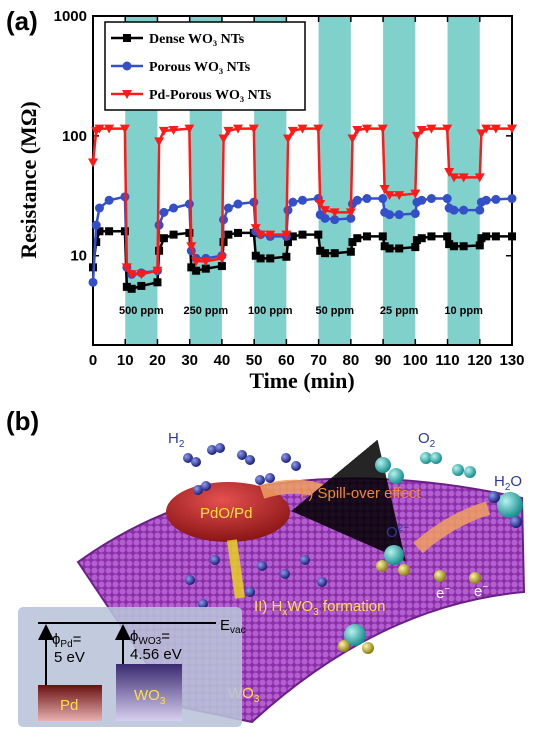 This screenshot has width=542, height=741. What do you see at coordinates (176, 440) in the screenshot?
I see `label-h2: H2` at bounding box center [176, 440].